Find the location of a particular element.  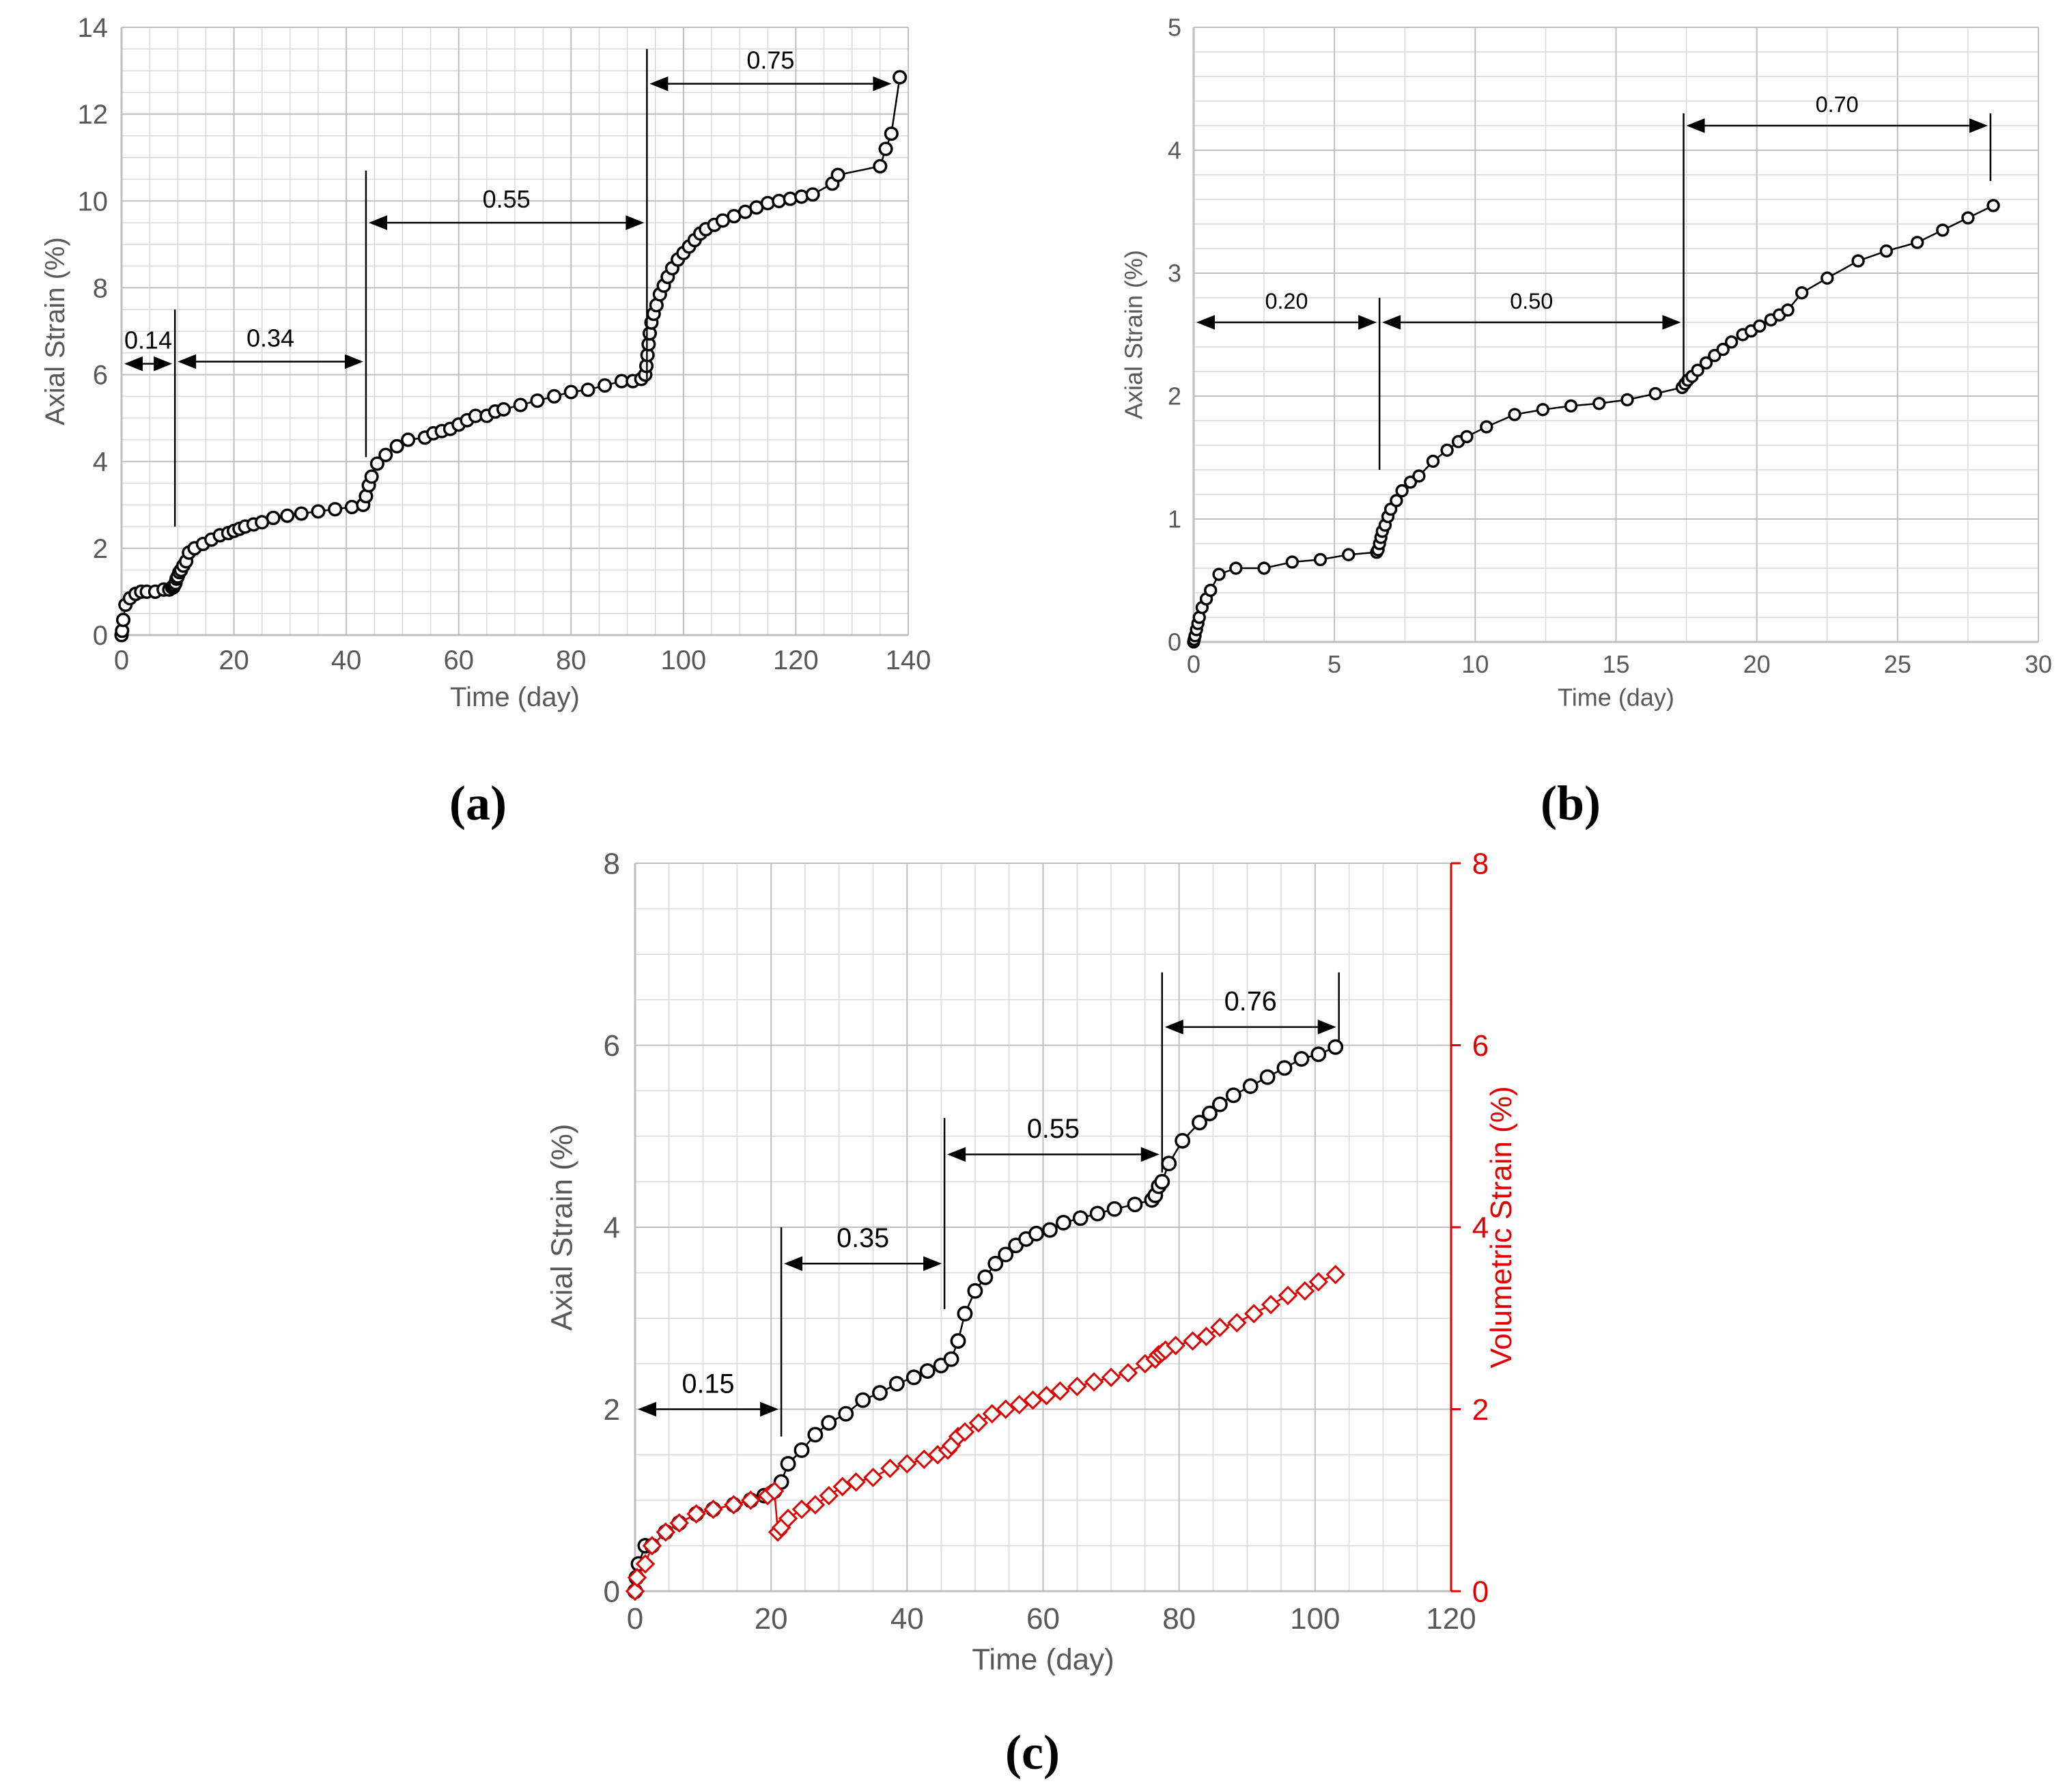

annotation: 0.70 is located at coordinates (1839, 136).